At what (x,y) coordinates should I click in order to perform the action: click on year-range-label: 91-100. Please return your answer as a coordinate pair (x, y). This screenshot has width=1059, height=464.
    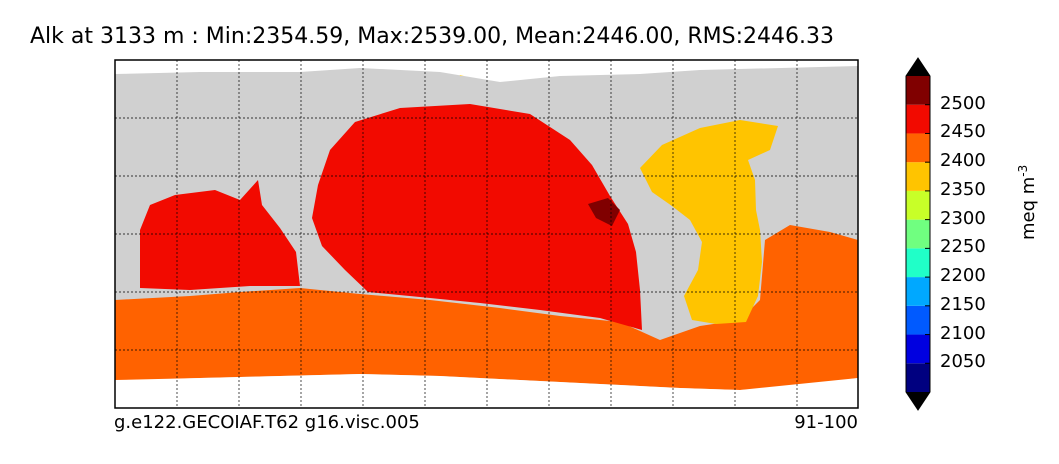
    Looking at the image, I should click on (826, 422).